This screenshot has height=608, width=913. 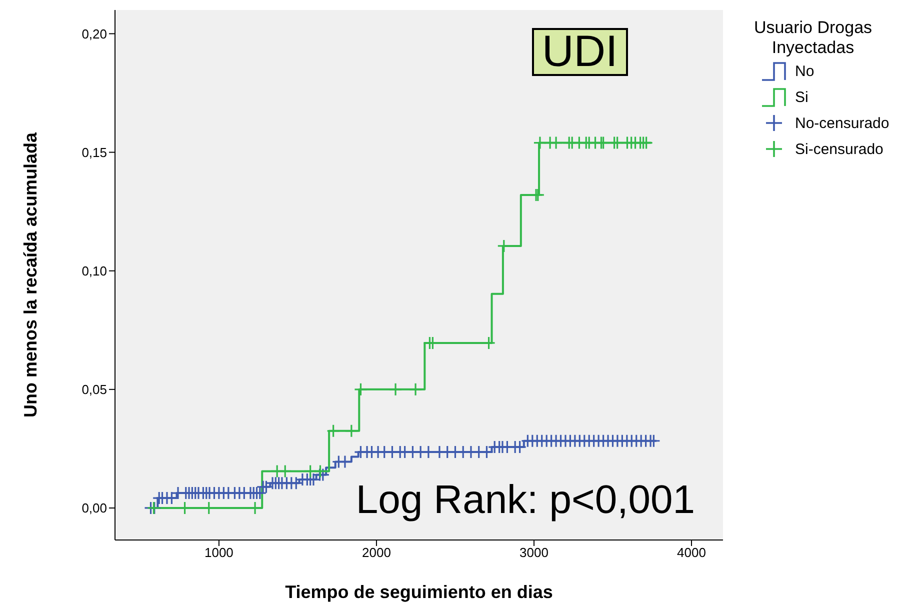 I want to click on x-tick-label: 2000, so click(x=376, y=552).